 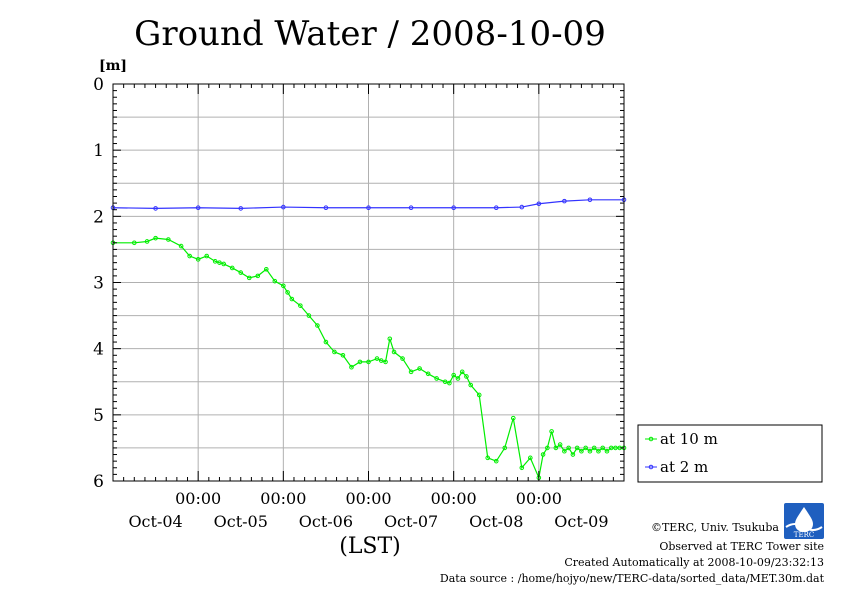 What do you see at coordinates (98, 482) in the screenshot?
I see `y-tick-label: 6` at bounding box center [98, 482].